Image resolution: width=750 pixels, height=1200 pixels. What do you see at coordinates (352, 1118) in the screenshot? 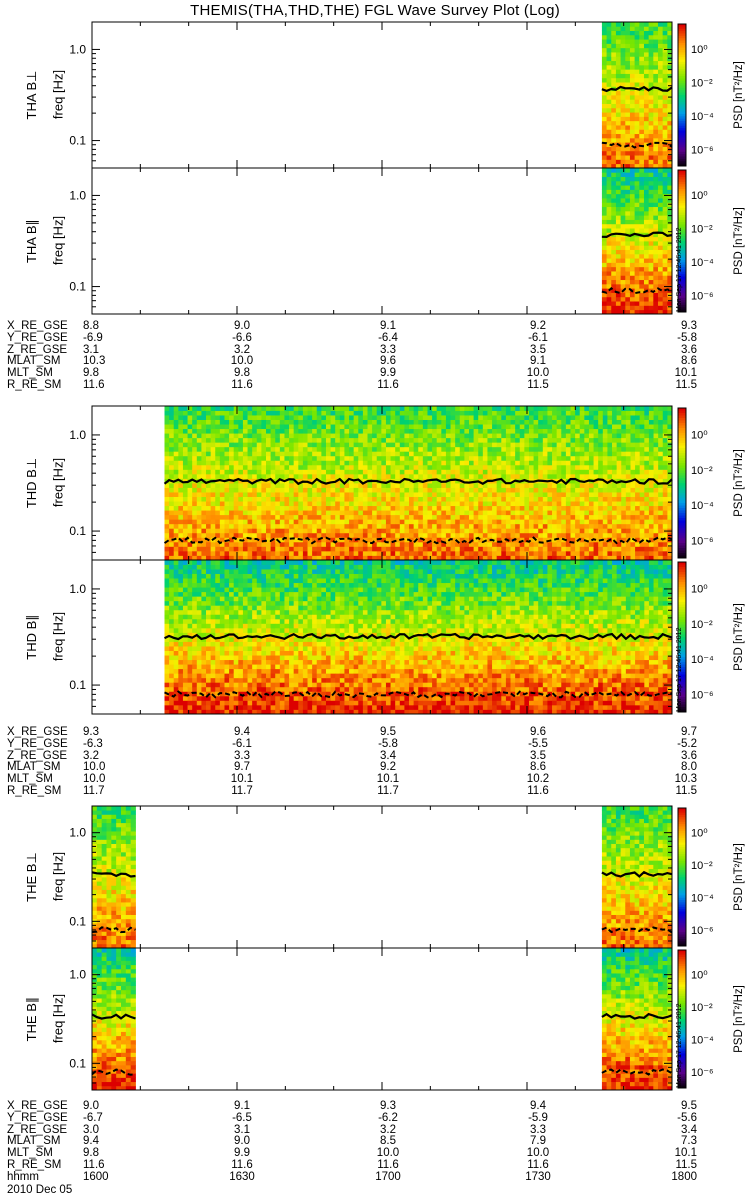
I see `ephemeris-row: Y_RE_GSE -6.7 -6.5 -6.2 -5.9 -5.6` at bounding box center [352, 1118].